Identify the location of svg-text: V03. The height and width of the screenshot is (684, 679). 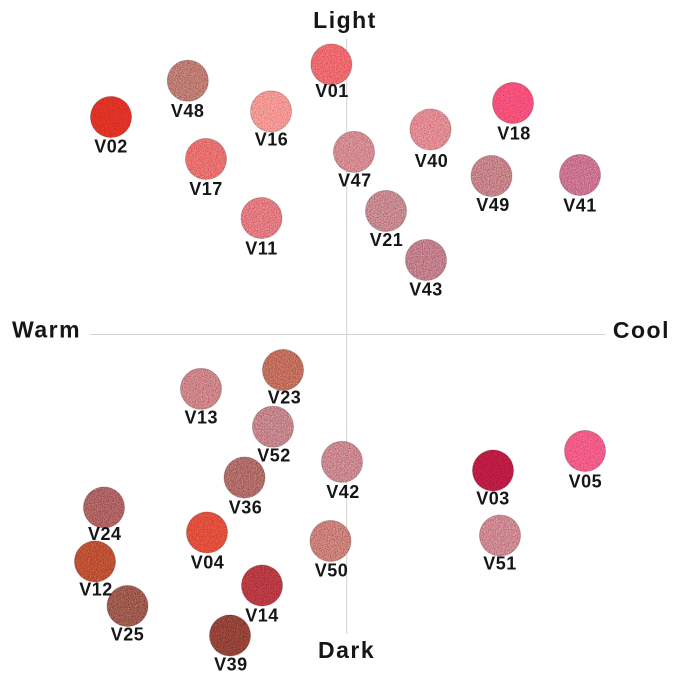
(493, 499).